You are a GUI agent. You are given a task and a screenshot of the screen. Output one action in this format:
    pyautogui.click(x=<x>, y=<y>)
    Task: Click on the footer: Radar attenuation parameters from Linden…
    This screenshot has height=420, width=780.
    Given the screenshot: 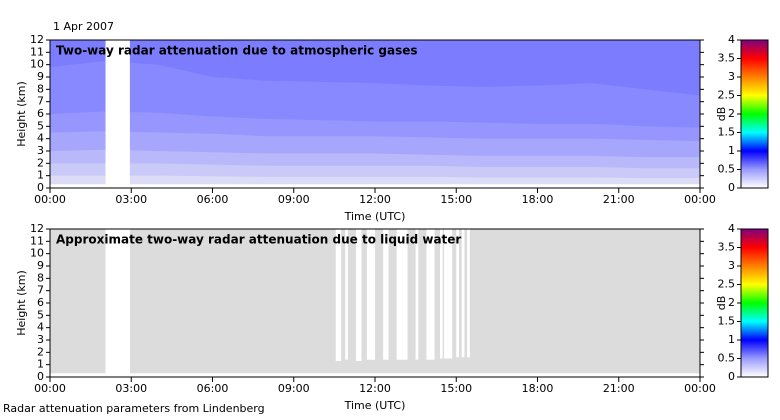 What is the action you would take?
    pyautogui.click(x=134, y=408)
    